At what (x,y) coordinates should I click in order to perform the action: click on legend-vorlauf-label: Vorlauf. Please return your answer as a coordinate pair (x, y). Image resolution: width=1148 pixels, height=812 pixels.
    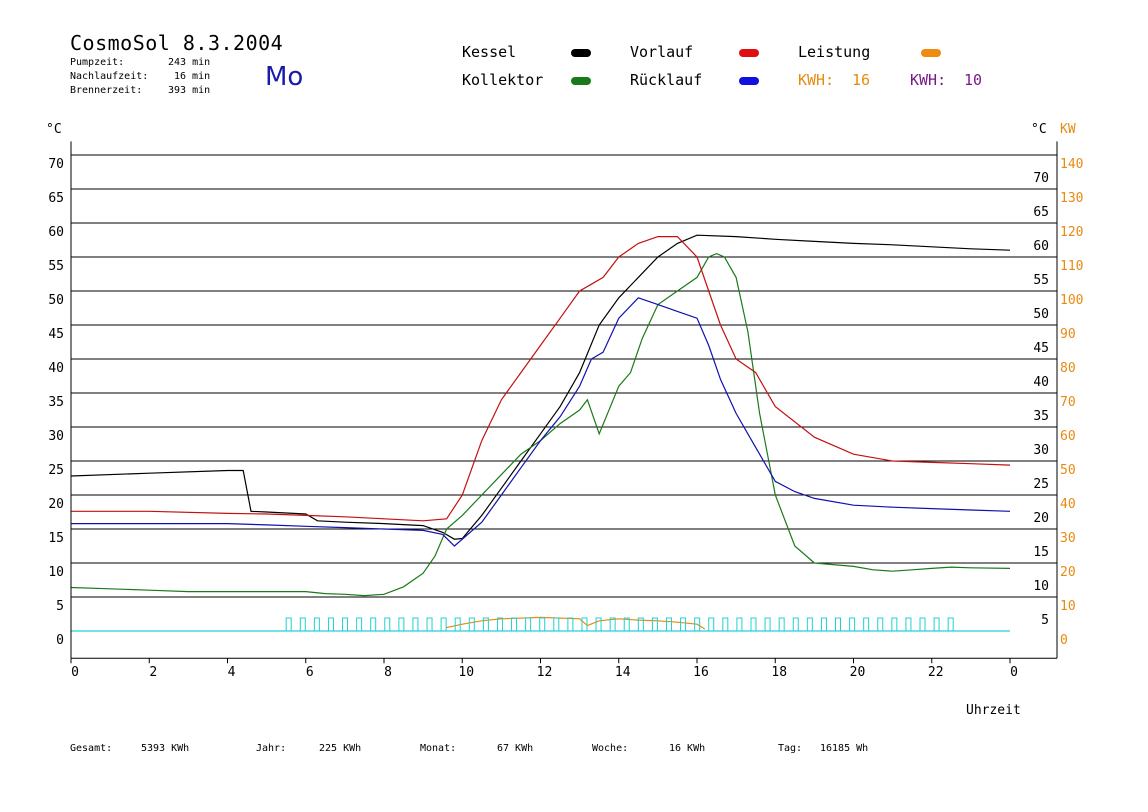
    Looking at the image, I should click on (662, 52).